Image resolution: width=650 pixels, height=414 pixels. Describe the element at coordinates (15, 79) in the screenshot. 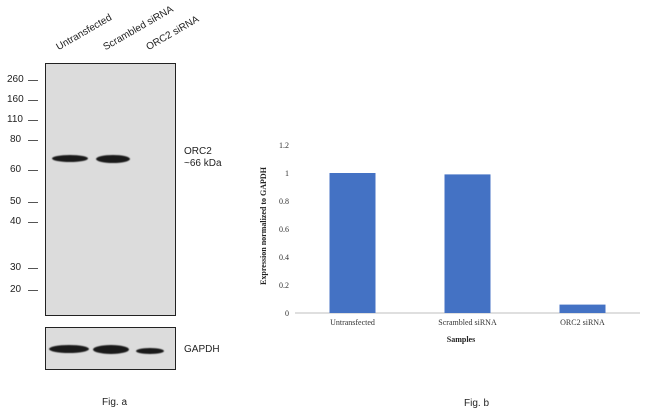

I see `marker-260: 260` at that location.